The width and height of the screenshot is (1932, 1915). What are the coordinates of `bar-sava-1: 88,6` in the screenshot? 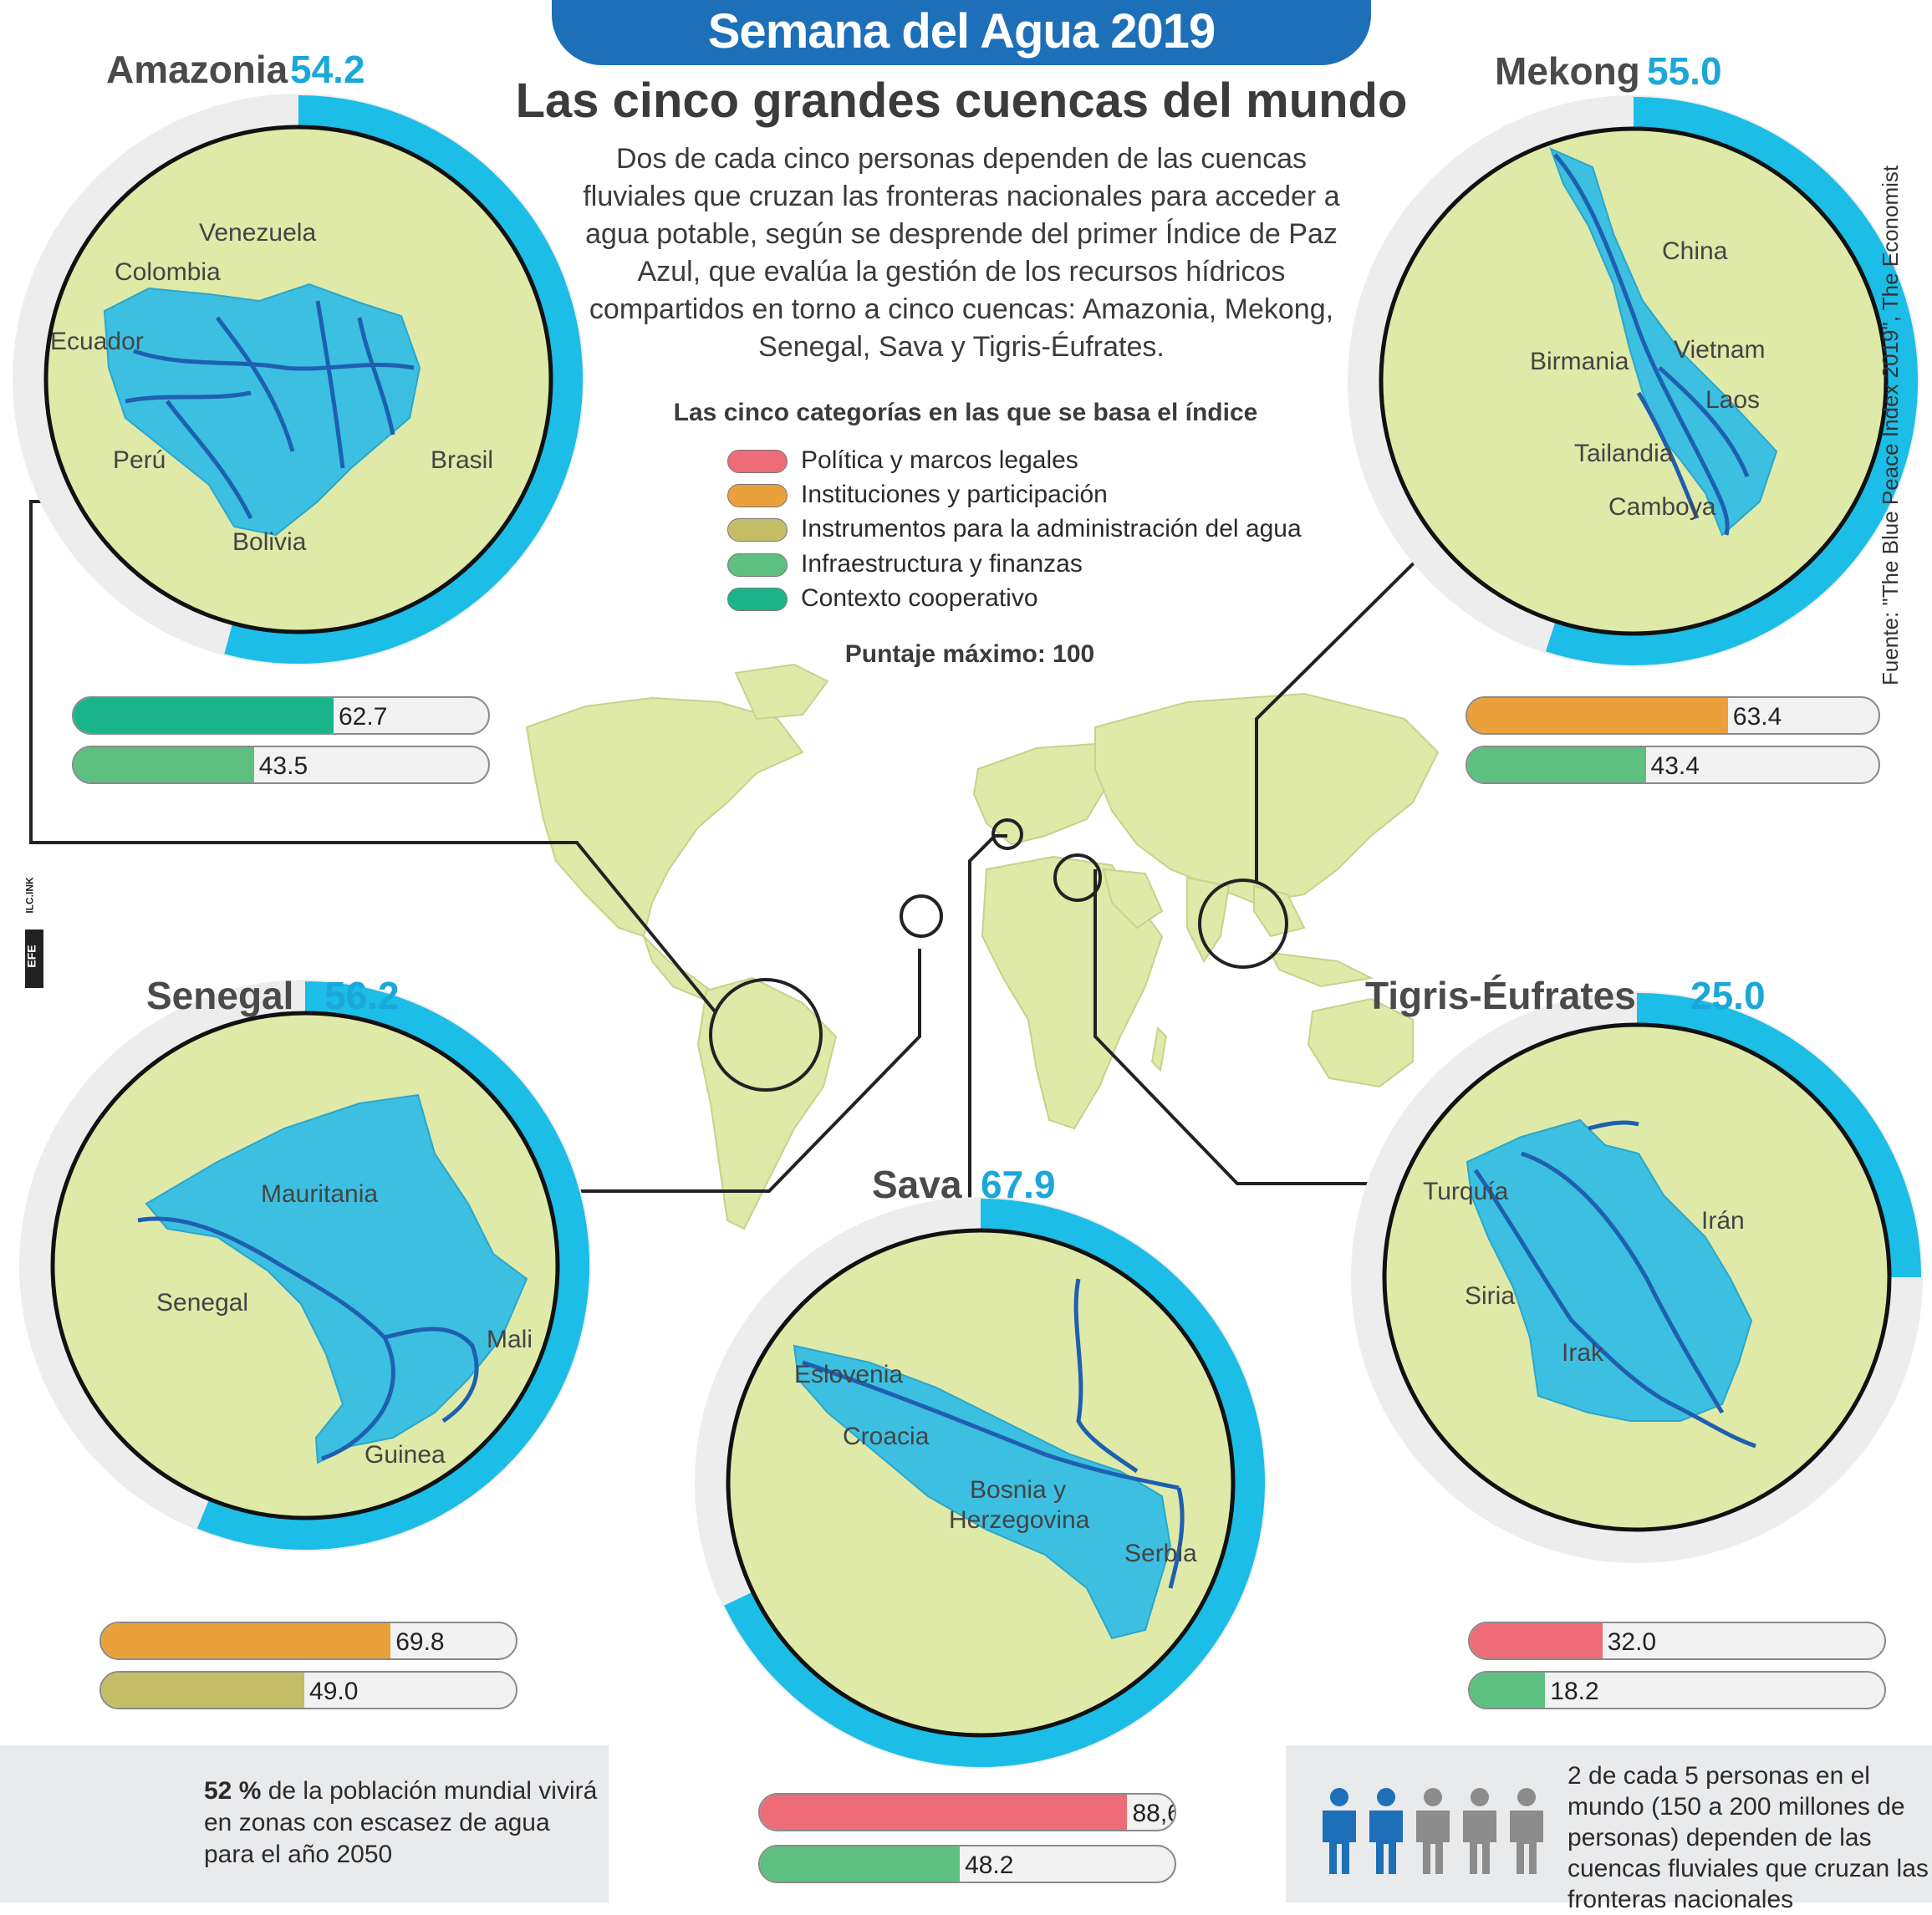 It's located at (967, 1812).